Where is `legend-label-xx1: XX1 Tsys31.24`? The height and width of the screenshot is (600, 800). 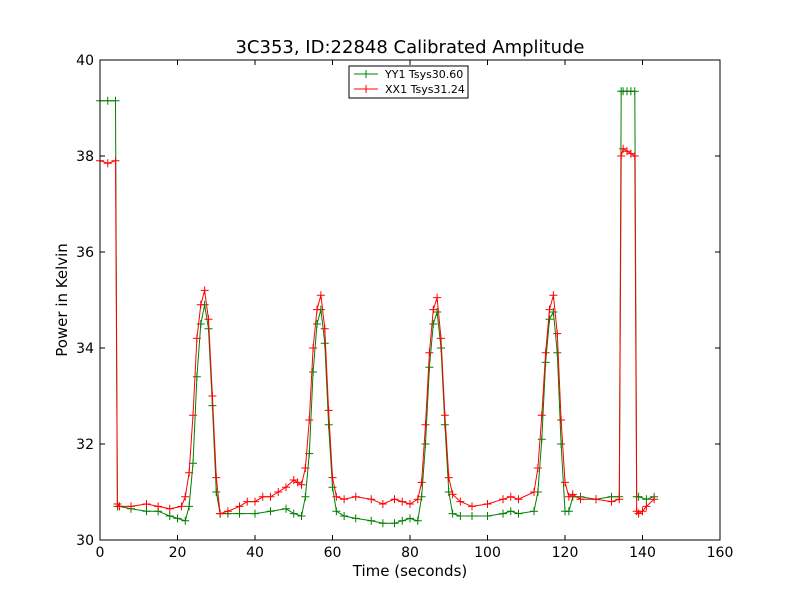
legend-label-xx1: XX1 Tsys31.24 is located at coordinates (425, 89).